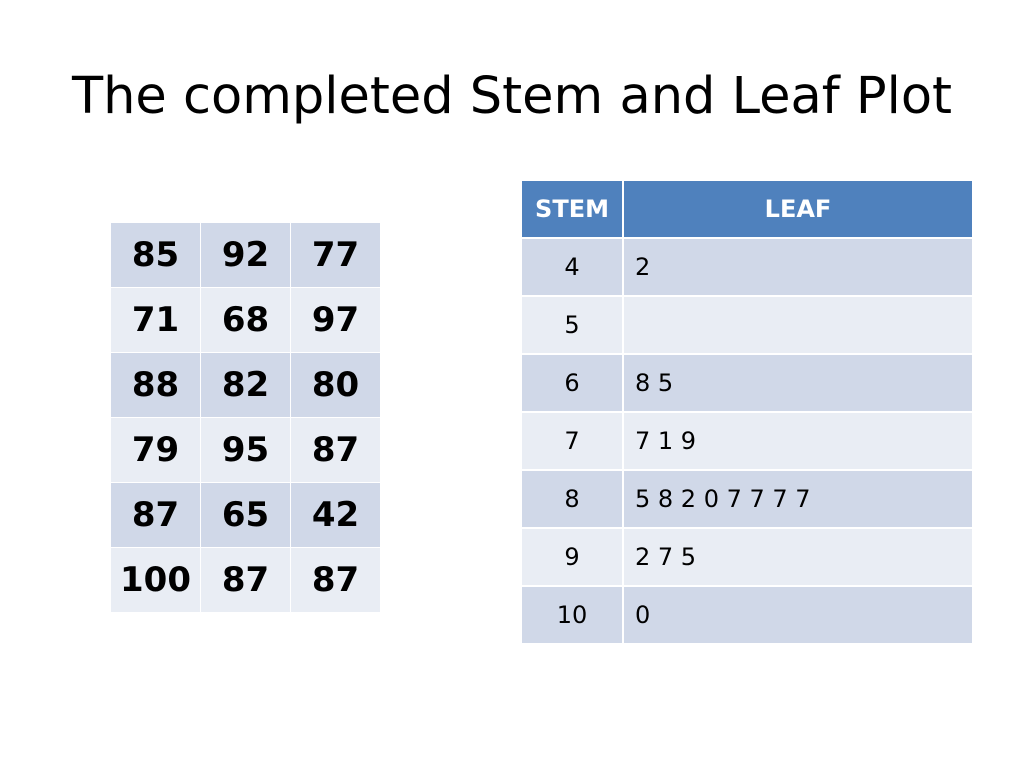 This screenshot has width=1024, height=768. Describe the element at coordinates (798, 615) in the screenshot. I see `leaf-cell: 0` at that location.